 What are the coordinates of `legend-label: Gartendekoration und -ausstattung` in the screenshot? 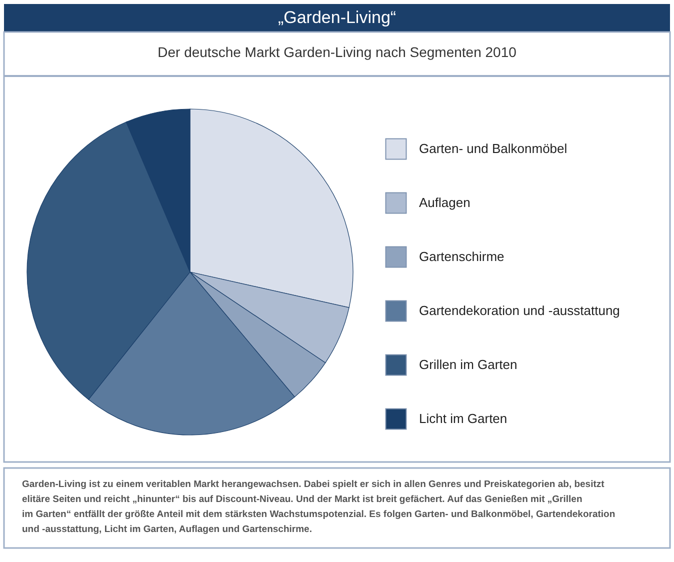 It's located at (519, 310).